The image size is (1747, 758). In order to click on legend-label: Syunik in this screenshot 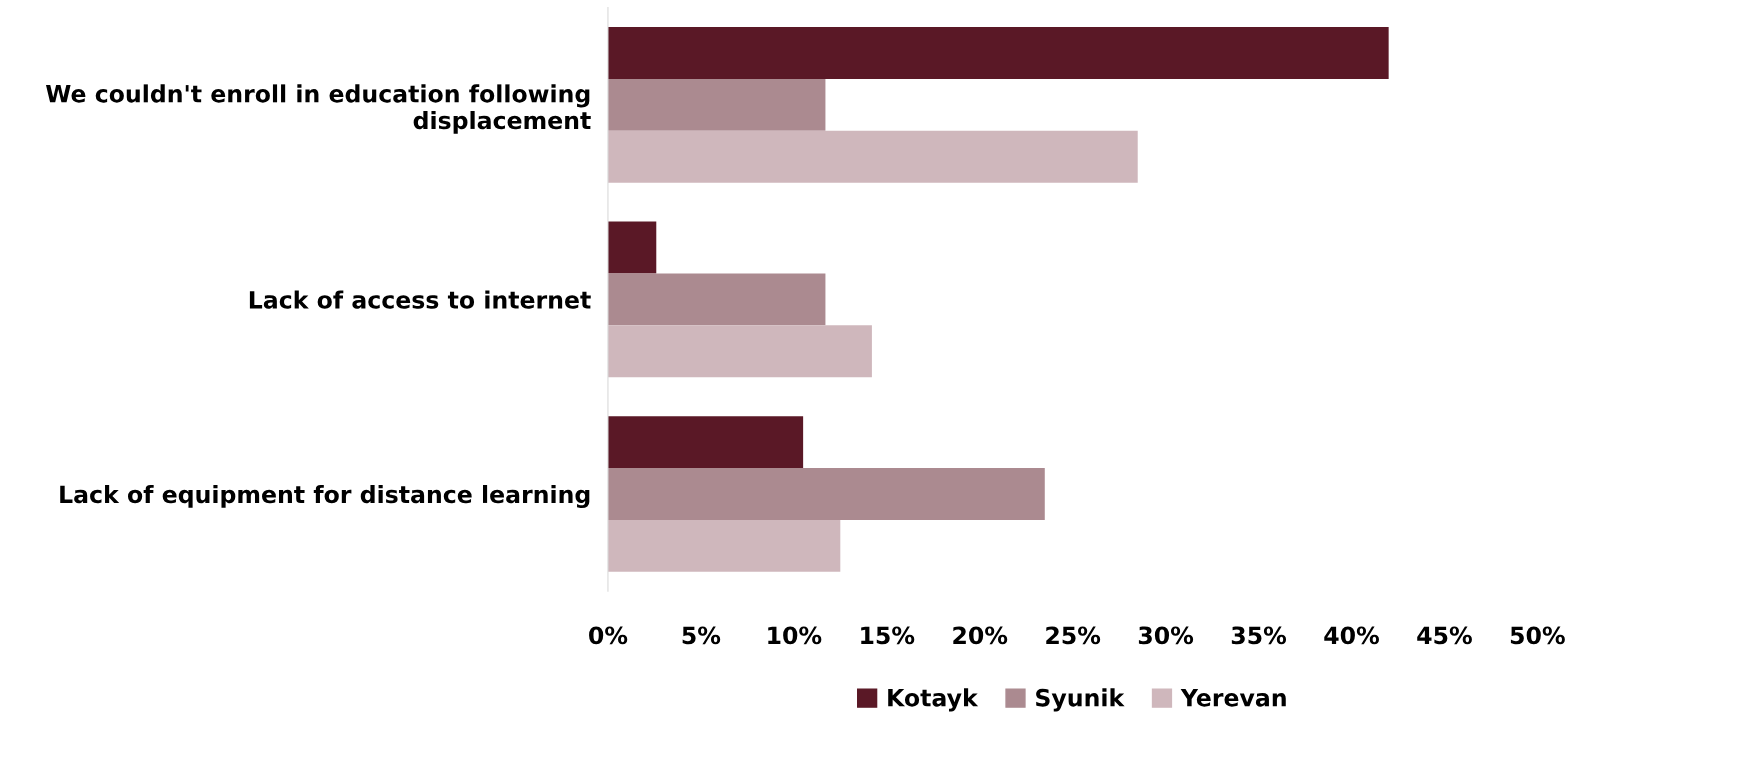, I will do `click(1080, 700)`.